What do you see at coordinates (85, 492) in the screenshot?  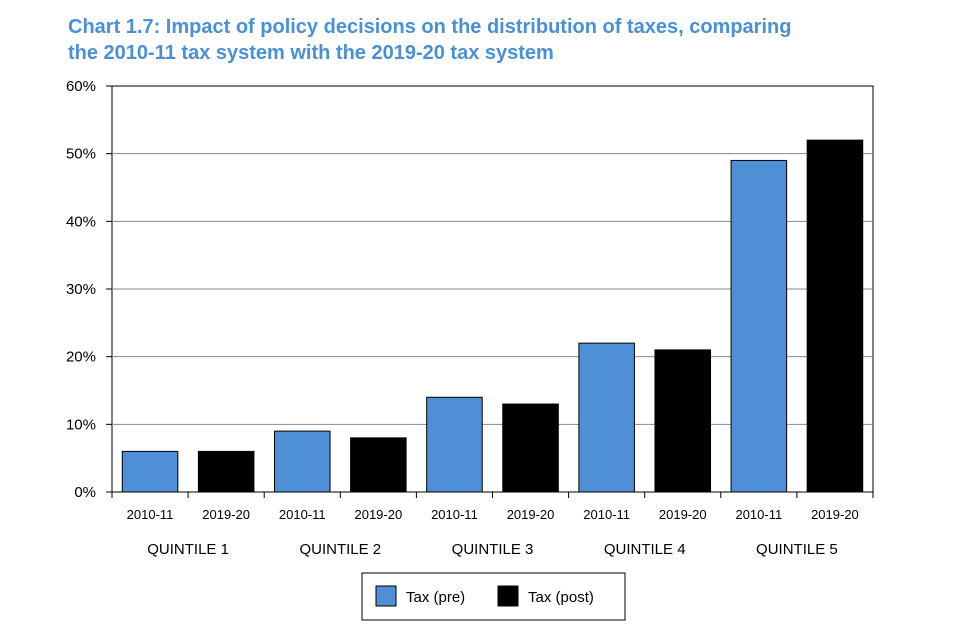 I see `y-tick-label: 0%` at bounding box center [85, 492].